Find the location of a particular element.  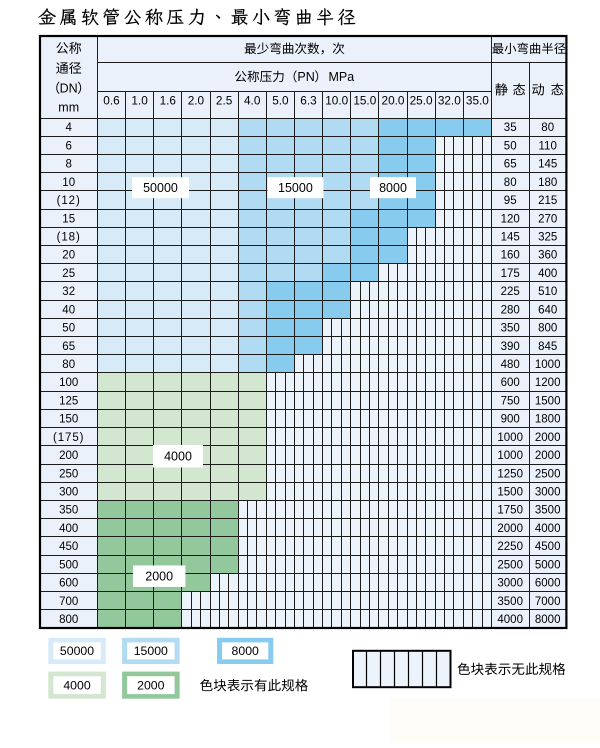

svg-text: 300 is located at coordinates (68, 493).